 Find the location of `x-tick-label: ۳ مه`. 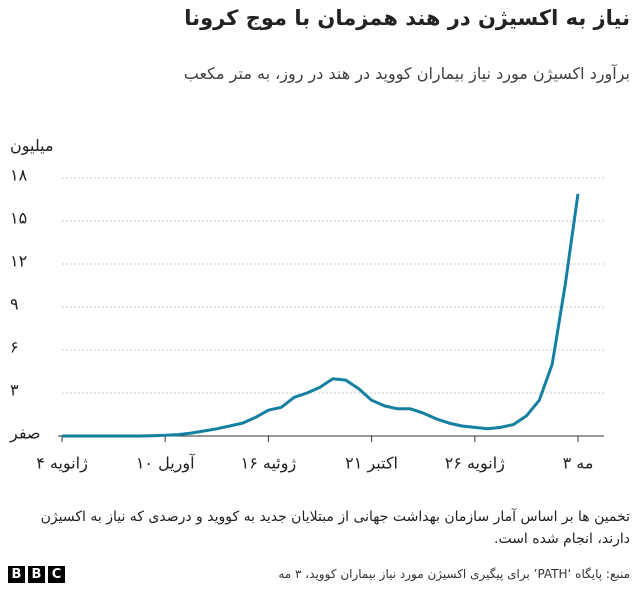

x-tick-label: ۳ مه is located at coordinates (578, 463).